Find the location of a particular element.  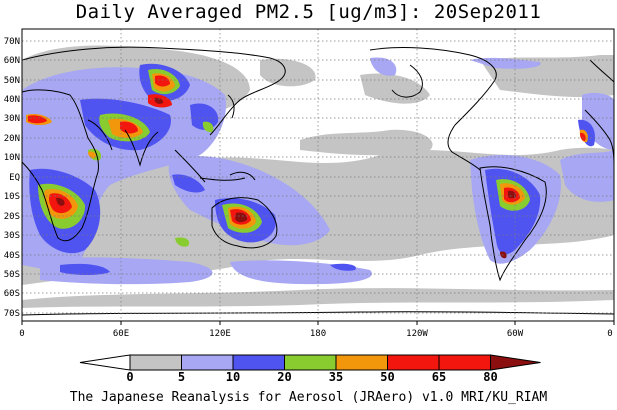

lat-label: 60N is located at coordinates (12, 61).